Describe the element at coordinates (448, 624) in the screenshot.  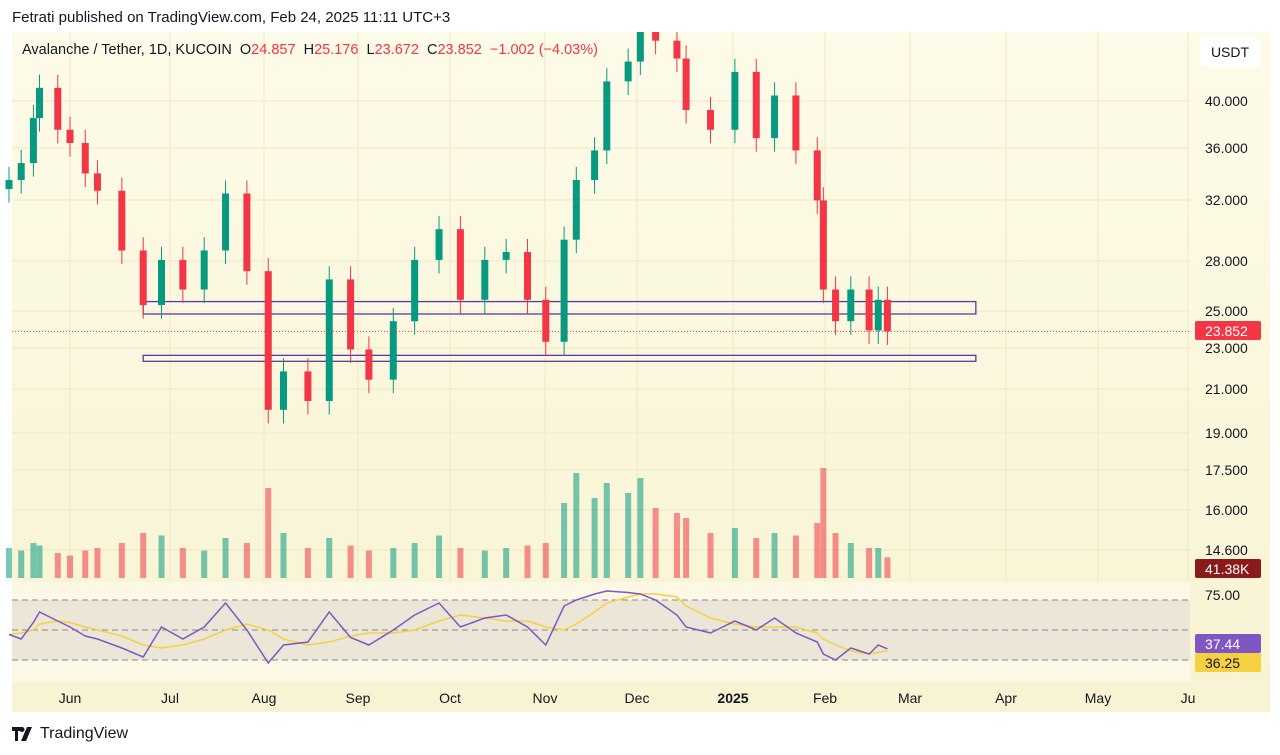
I see `rsi-ma-line` at that location.